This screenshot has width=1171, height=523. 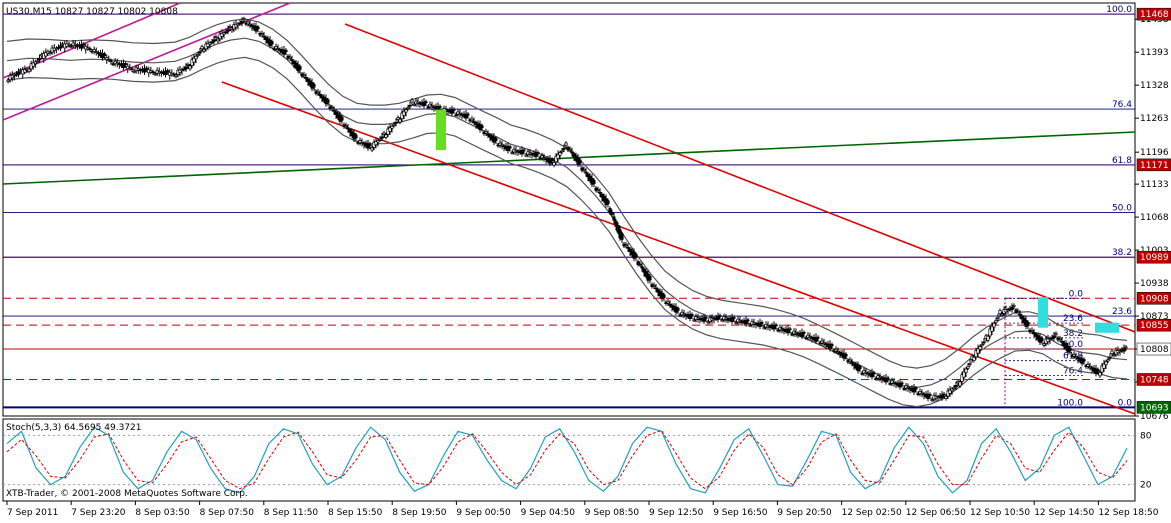 What do you see at coordinates (419, 513) in the screenshot?
I see `time-tick-label: 8 Sep 19:50` at bounding box center [419, 513].